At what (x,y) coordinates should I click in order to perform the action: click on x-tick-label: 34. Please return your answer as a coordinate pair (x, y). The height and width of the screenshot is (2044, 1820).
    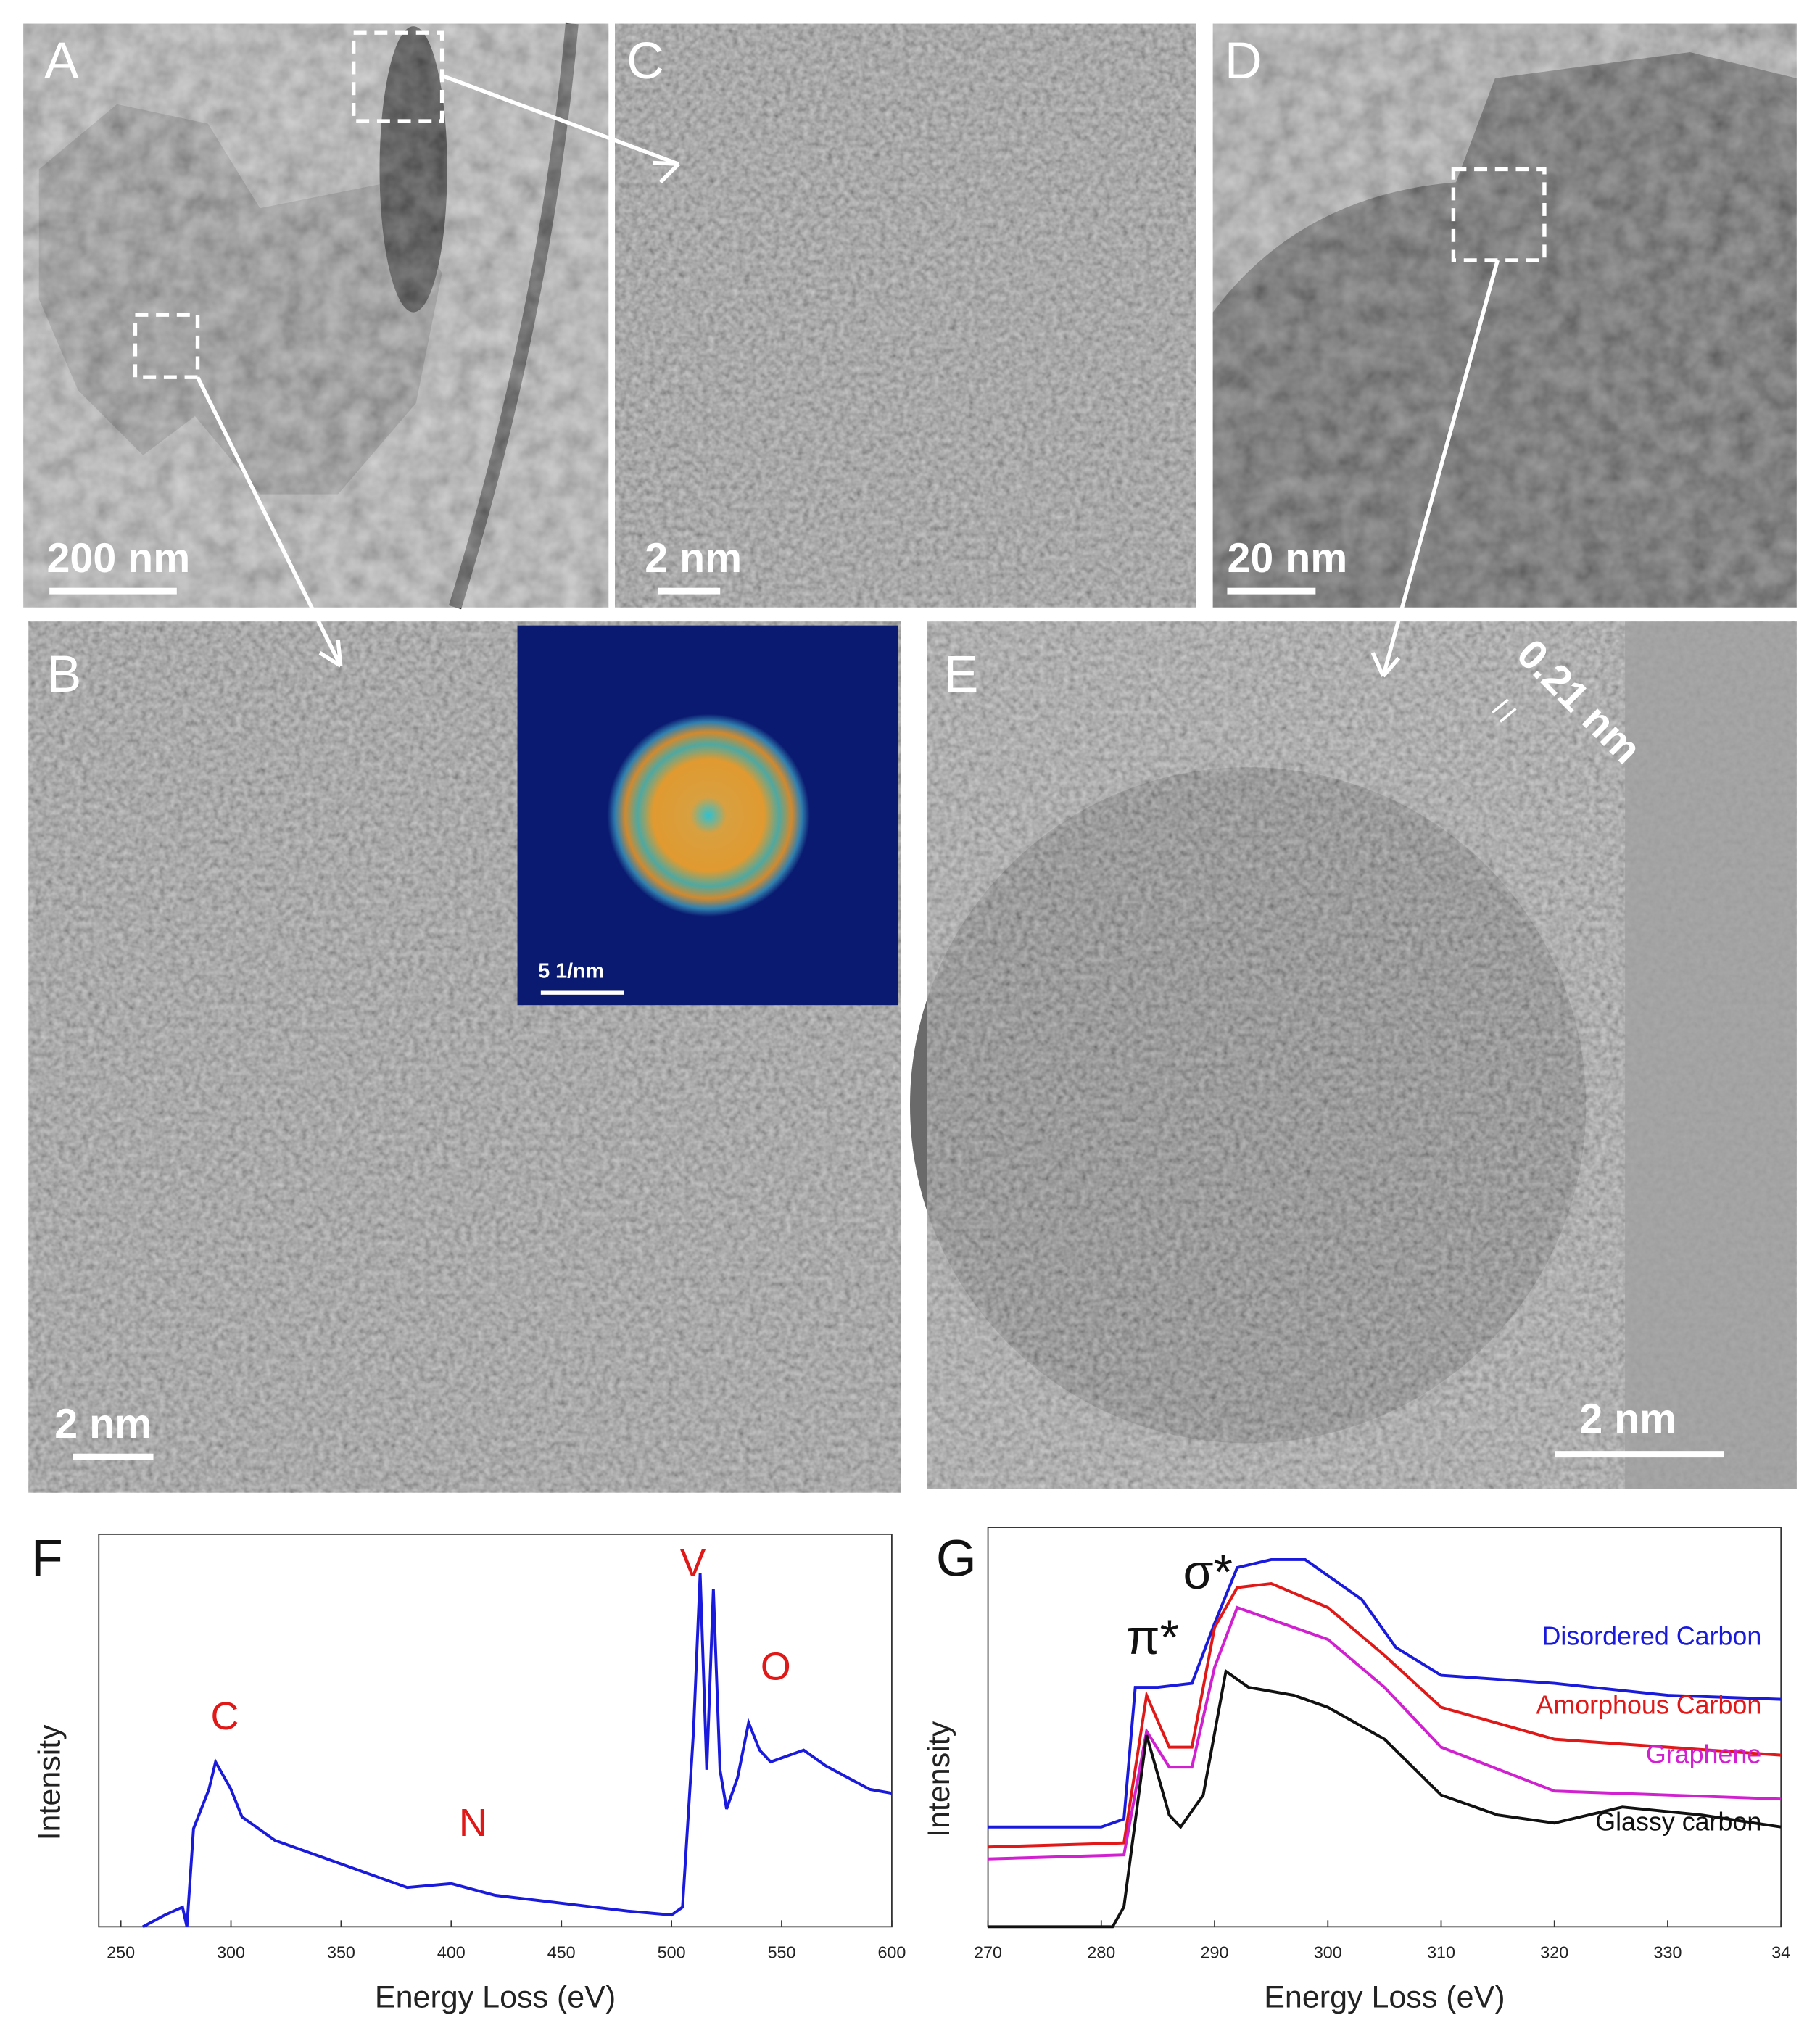
    Looking at the image, I should click on (1781, 1951).